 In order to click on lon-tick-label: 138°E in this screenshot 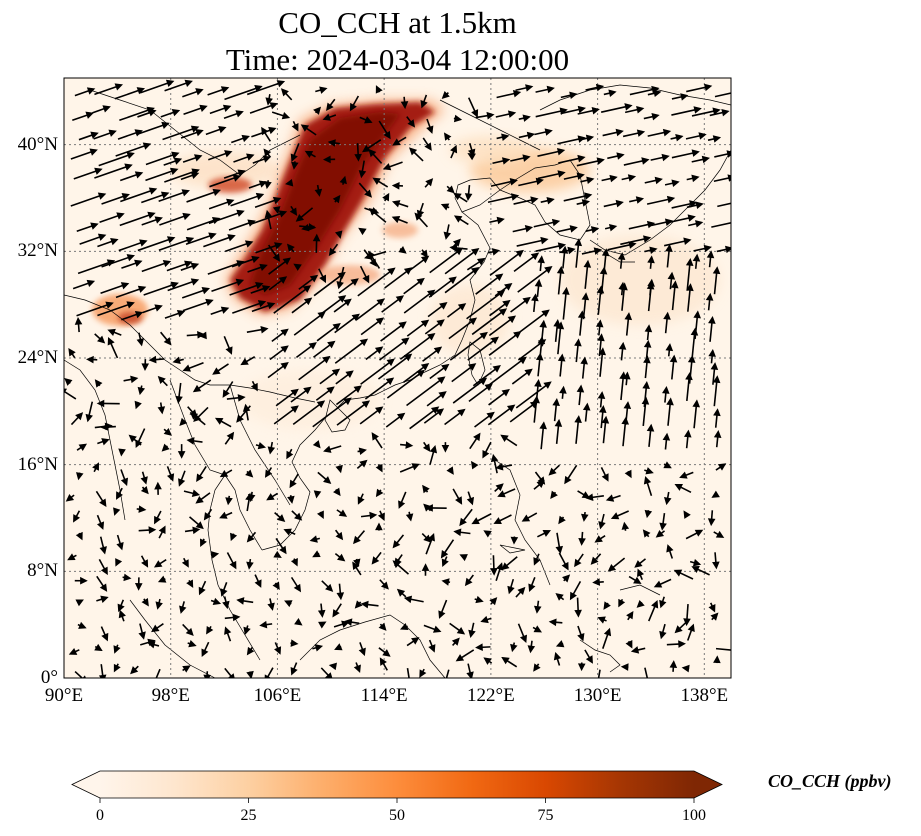, I will do `click(704, 695)`.